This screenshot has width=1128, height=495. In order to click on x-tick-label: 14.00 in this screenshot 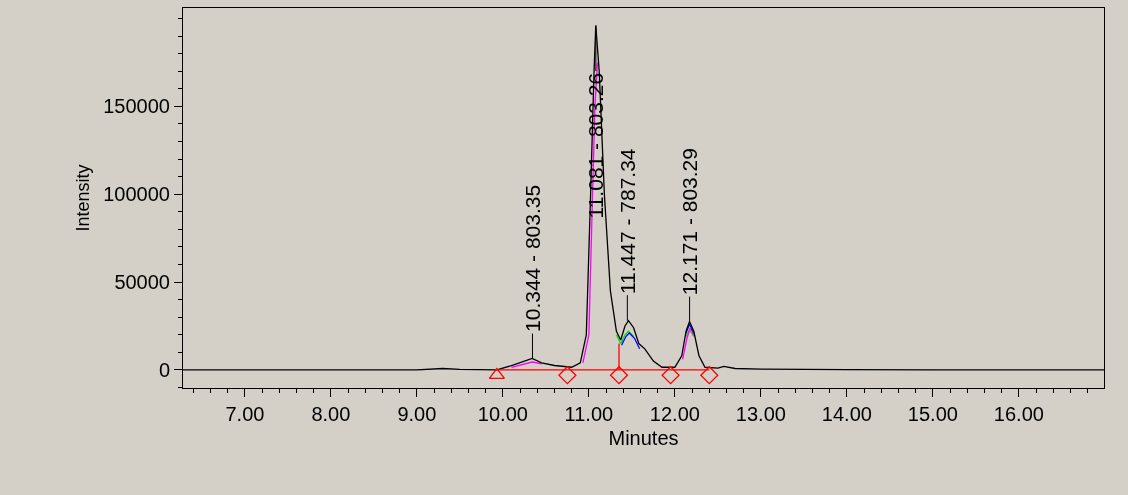, I will do `click(846, 414)`.